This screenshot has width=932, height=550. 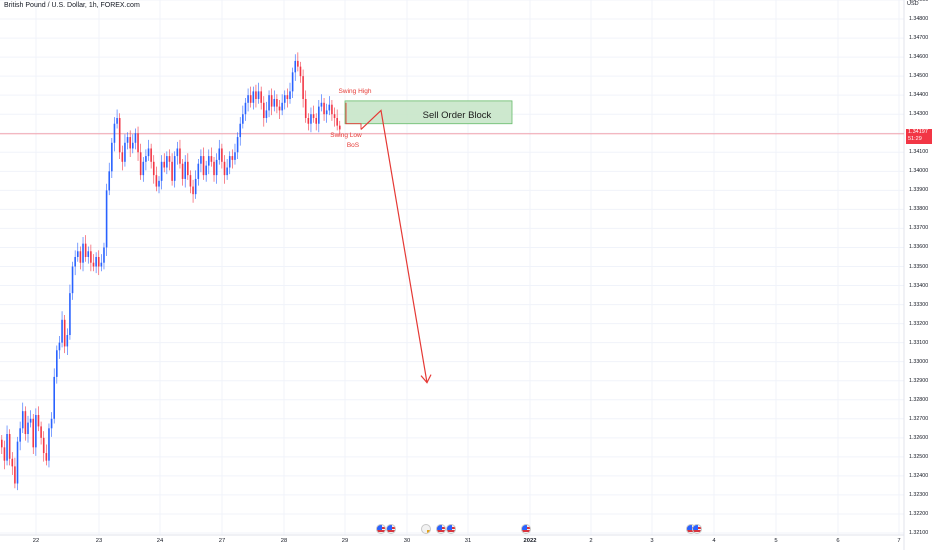 What do you see at coordinates (394, 246) in the screenshot?
I see `projection-arrow-line` at bounding box center [394, 246].